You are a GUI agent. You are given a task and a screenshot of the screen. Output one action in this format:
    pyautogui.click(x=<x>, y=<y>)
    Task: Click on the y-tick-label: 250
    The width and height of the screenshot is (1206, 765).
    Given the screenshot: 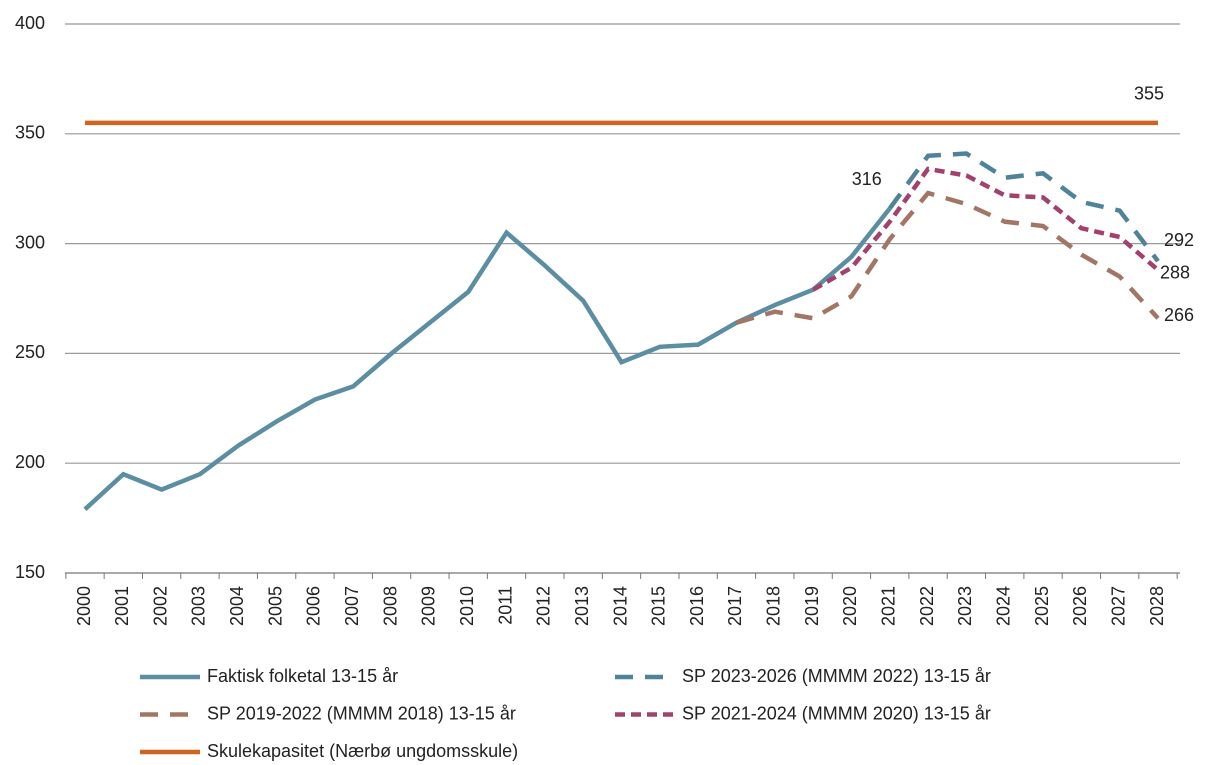 What is the action you would take?
    pyautogui.click(x=30, y=352)
    